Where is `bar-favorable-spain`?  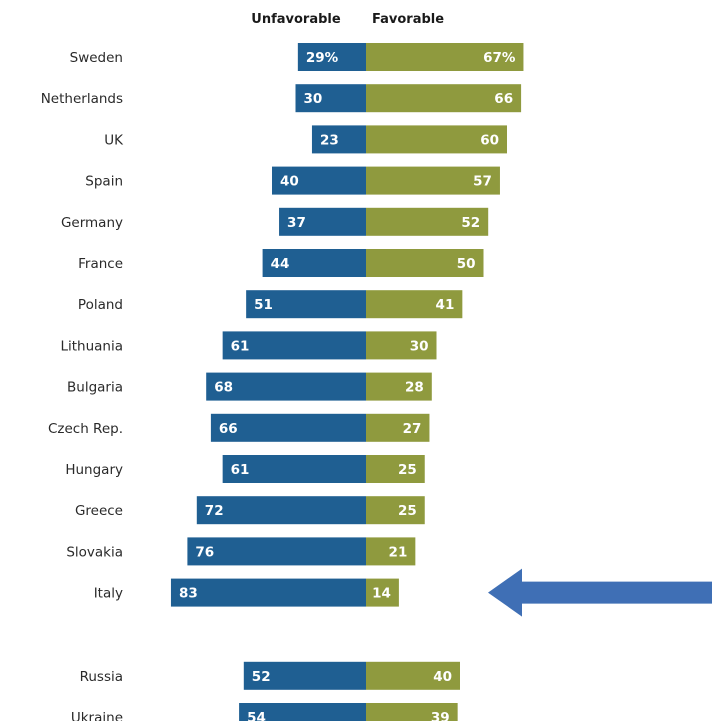 bar-favorable-spain is located at coordinates (433, 180).